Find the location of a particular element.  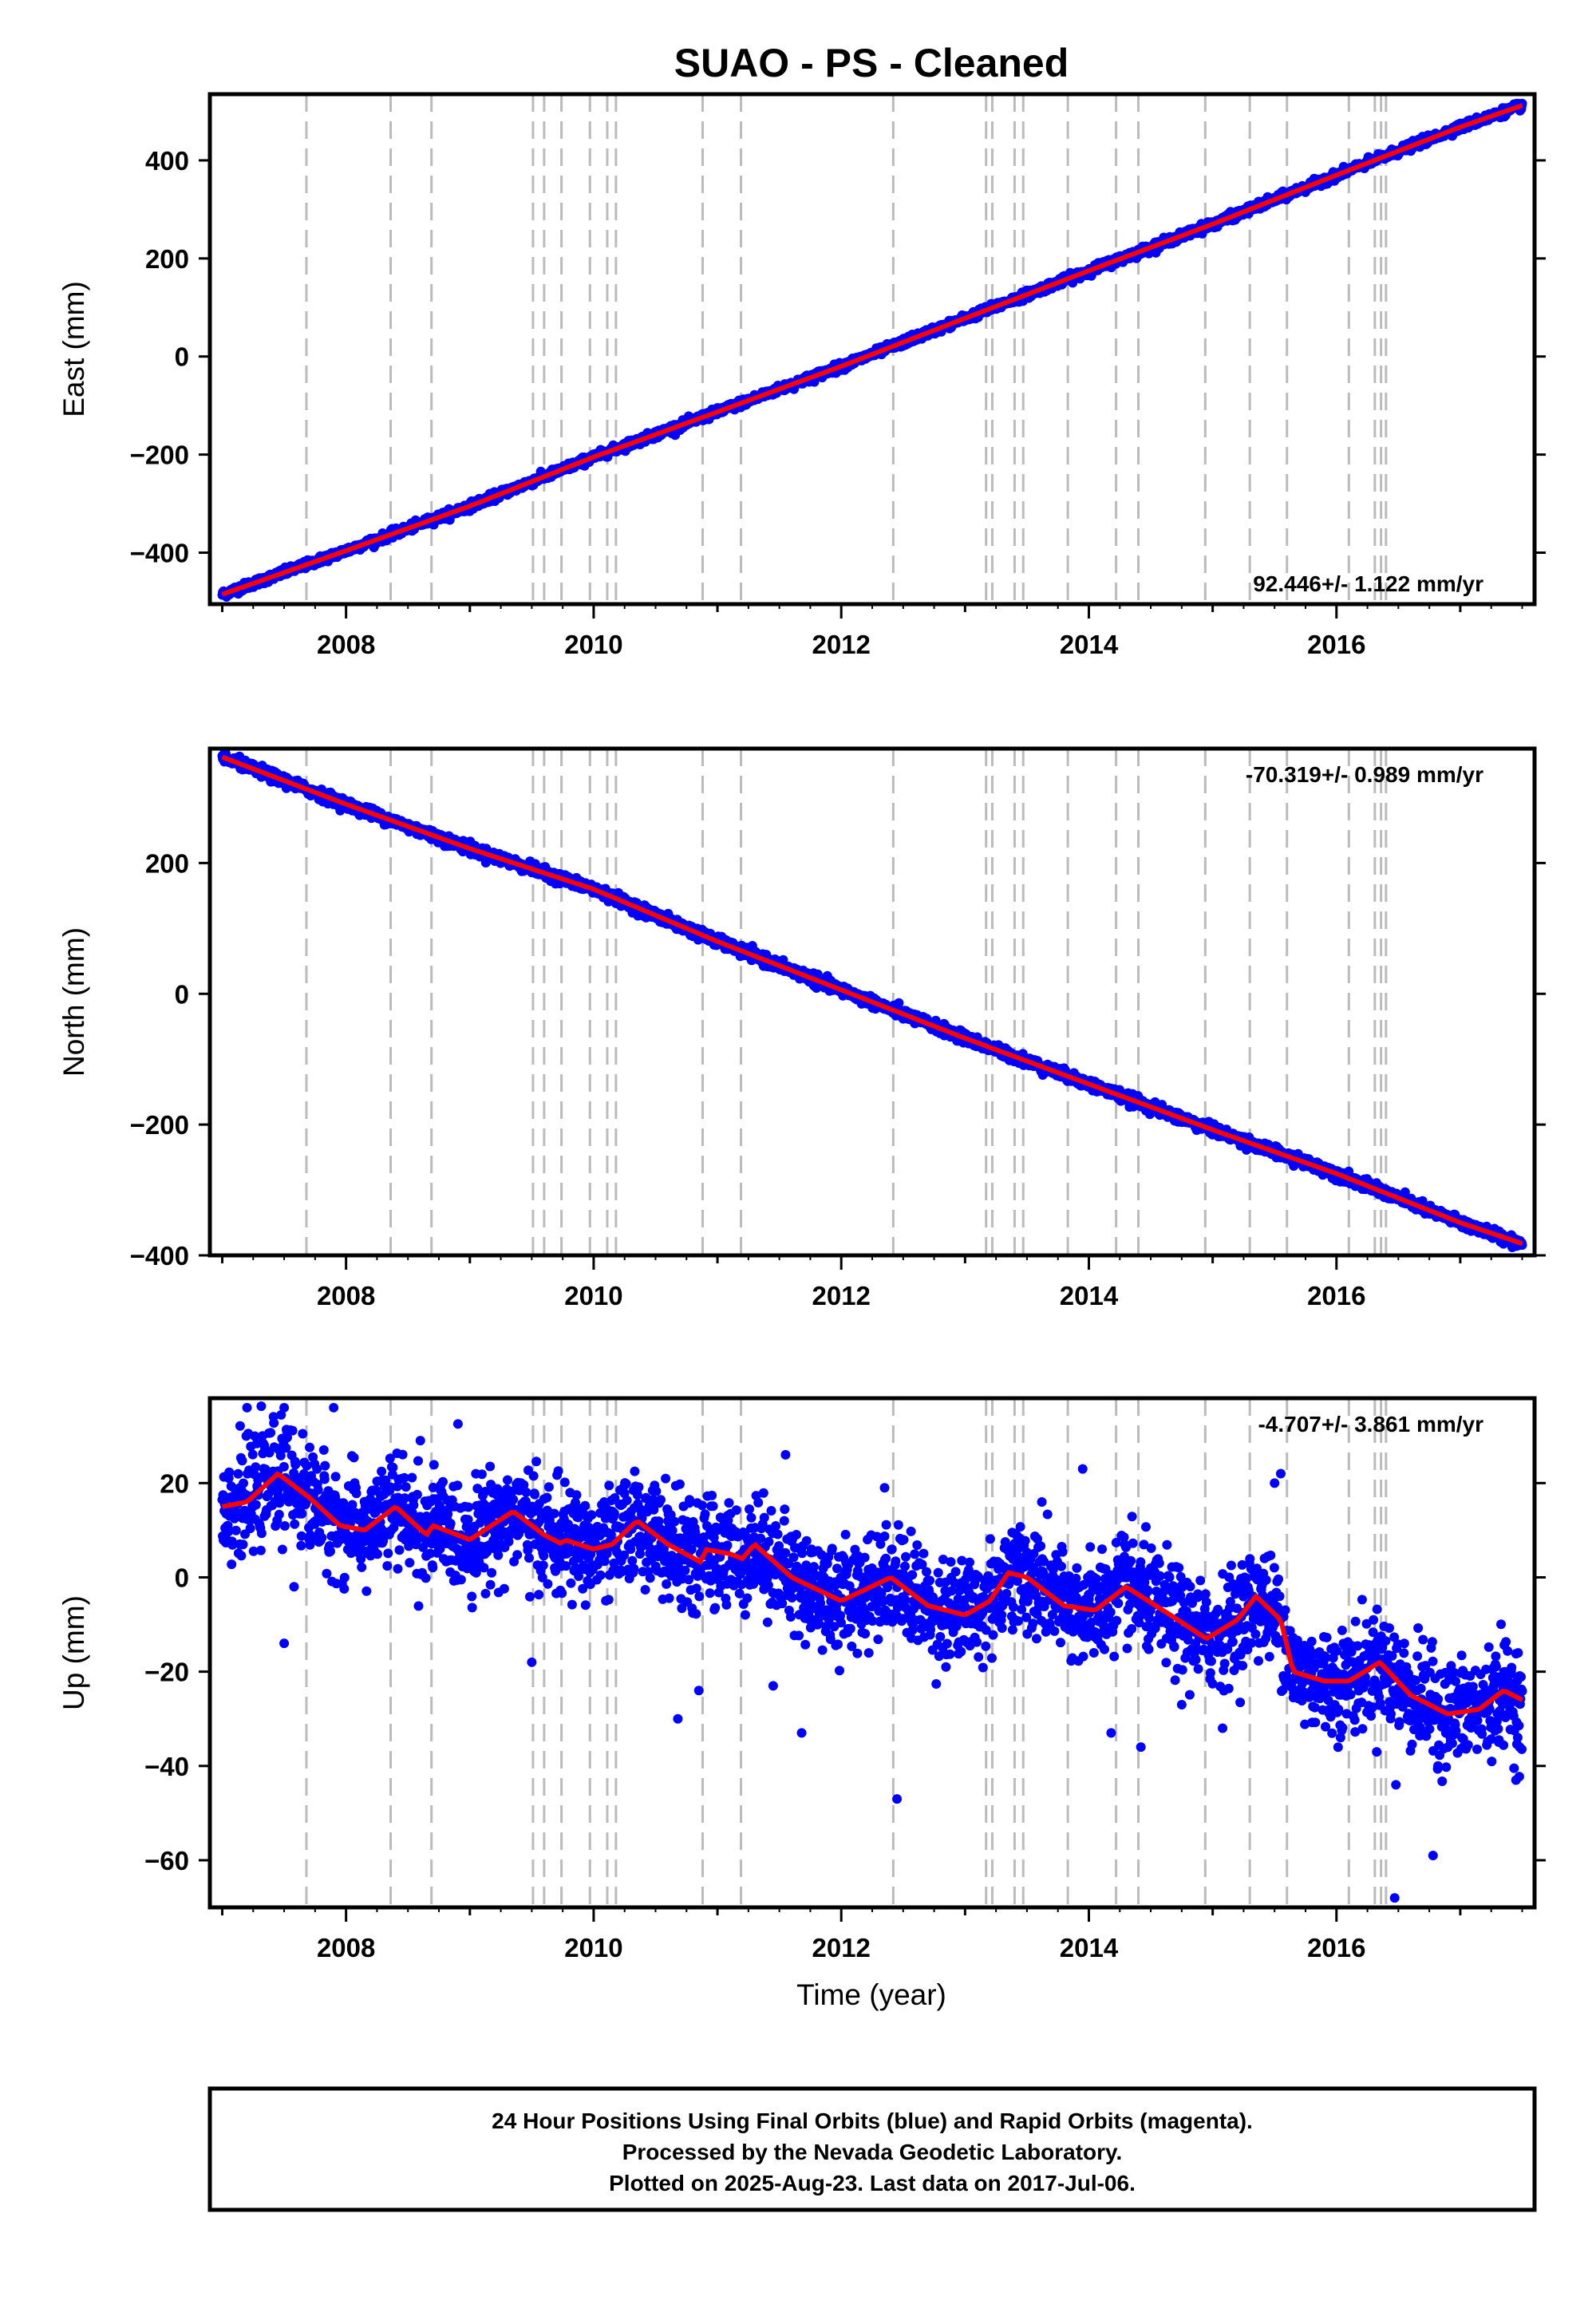

y-tick-label: −400 is located at coordinates (159, 552).